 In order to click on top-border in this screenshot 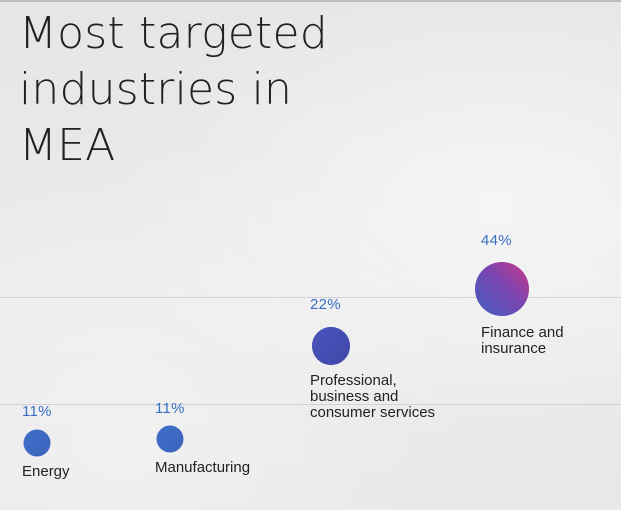, I will do `click(310, 1)`.